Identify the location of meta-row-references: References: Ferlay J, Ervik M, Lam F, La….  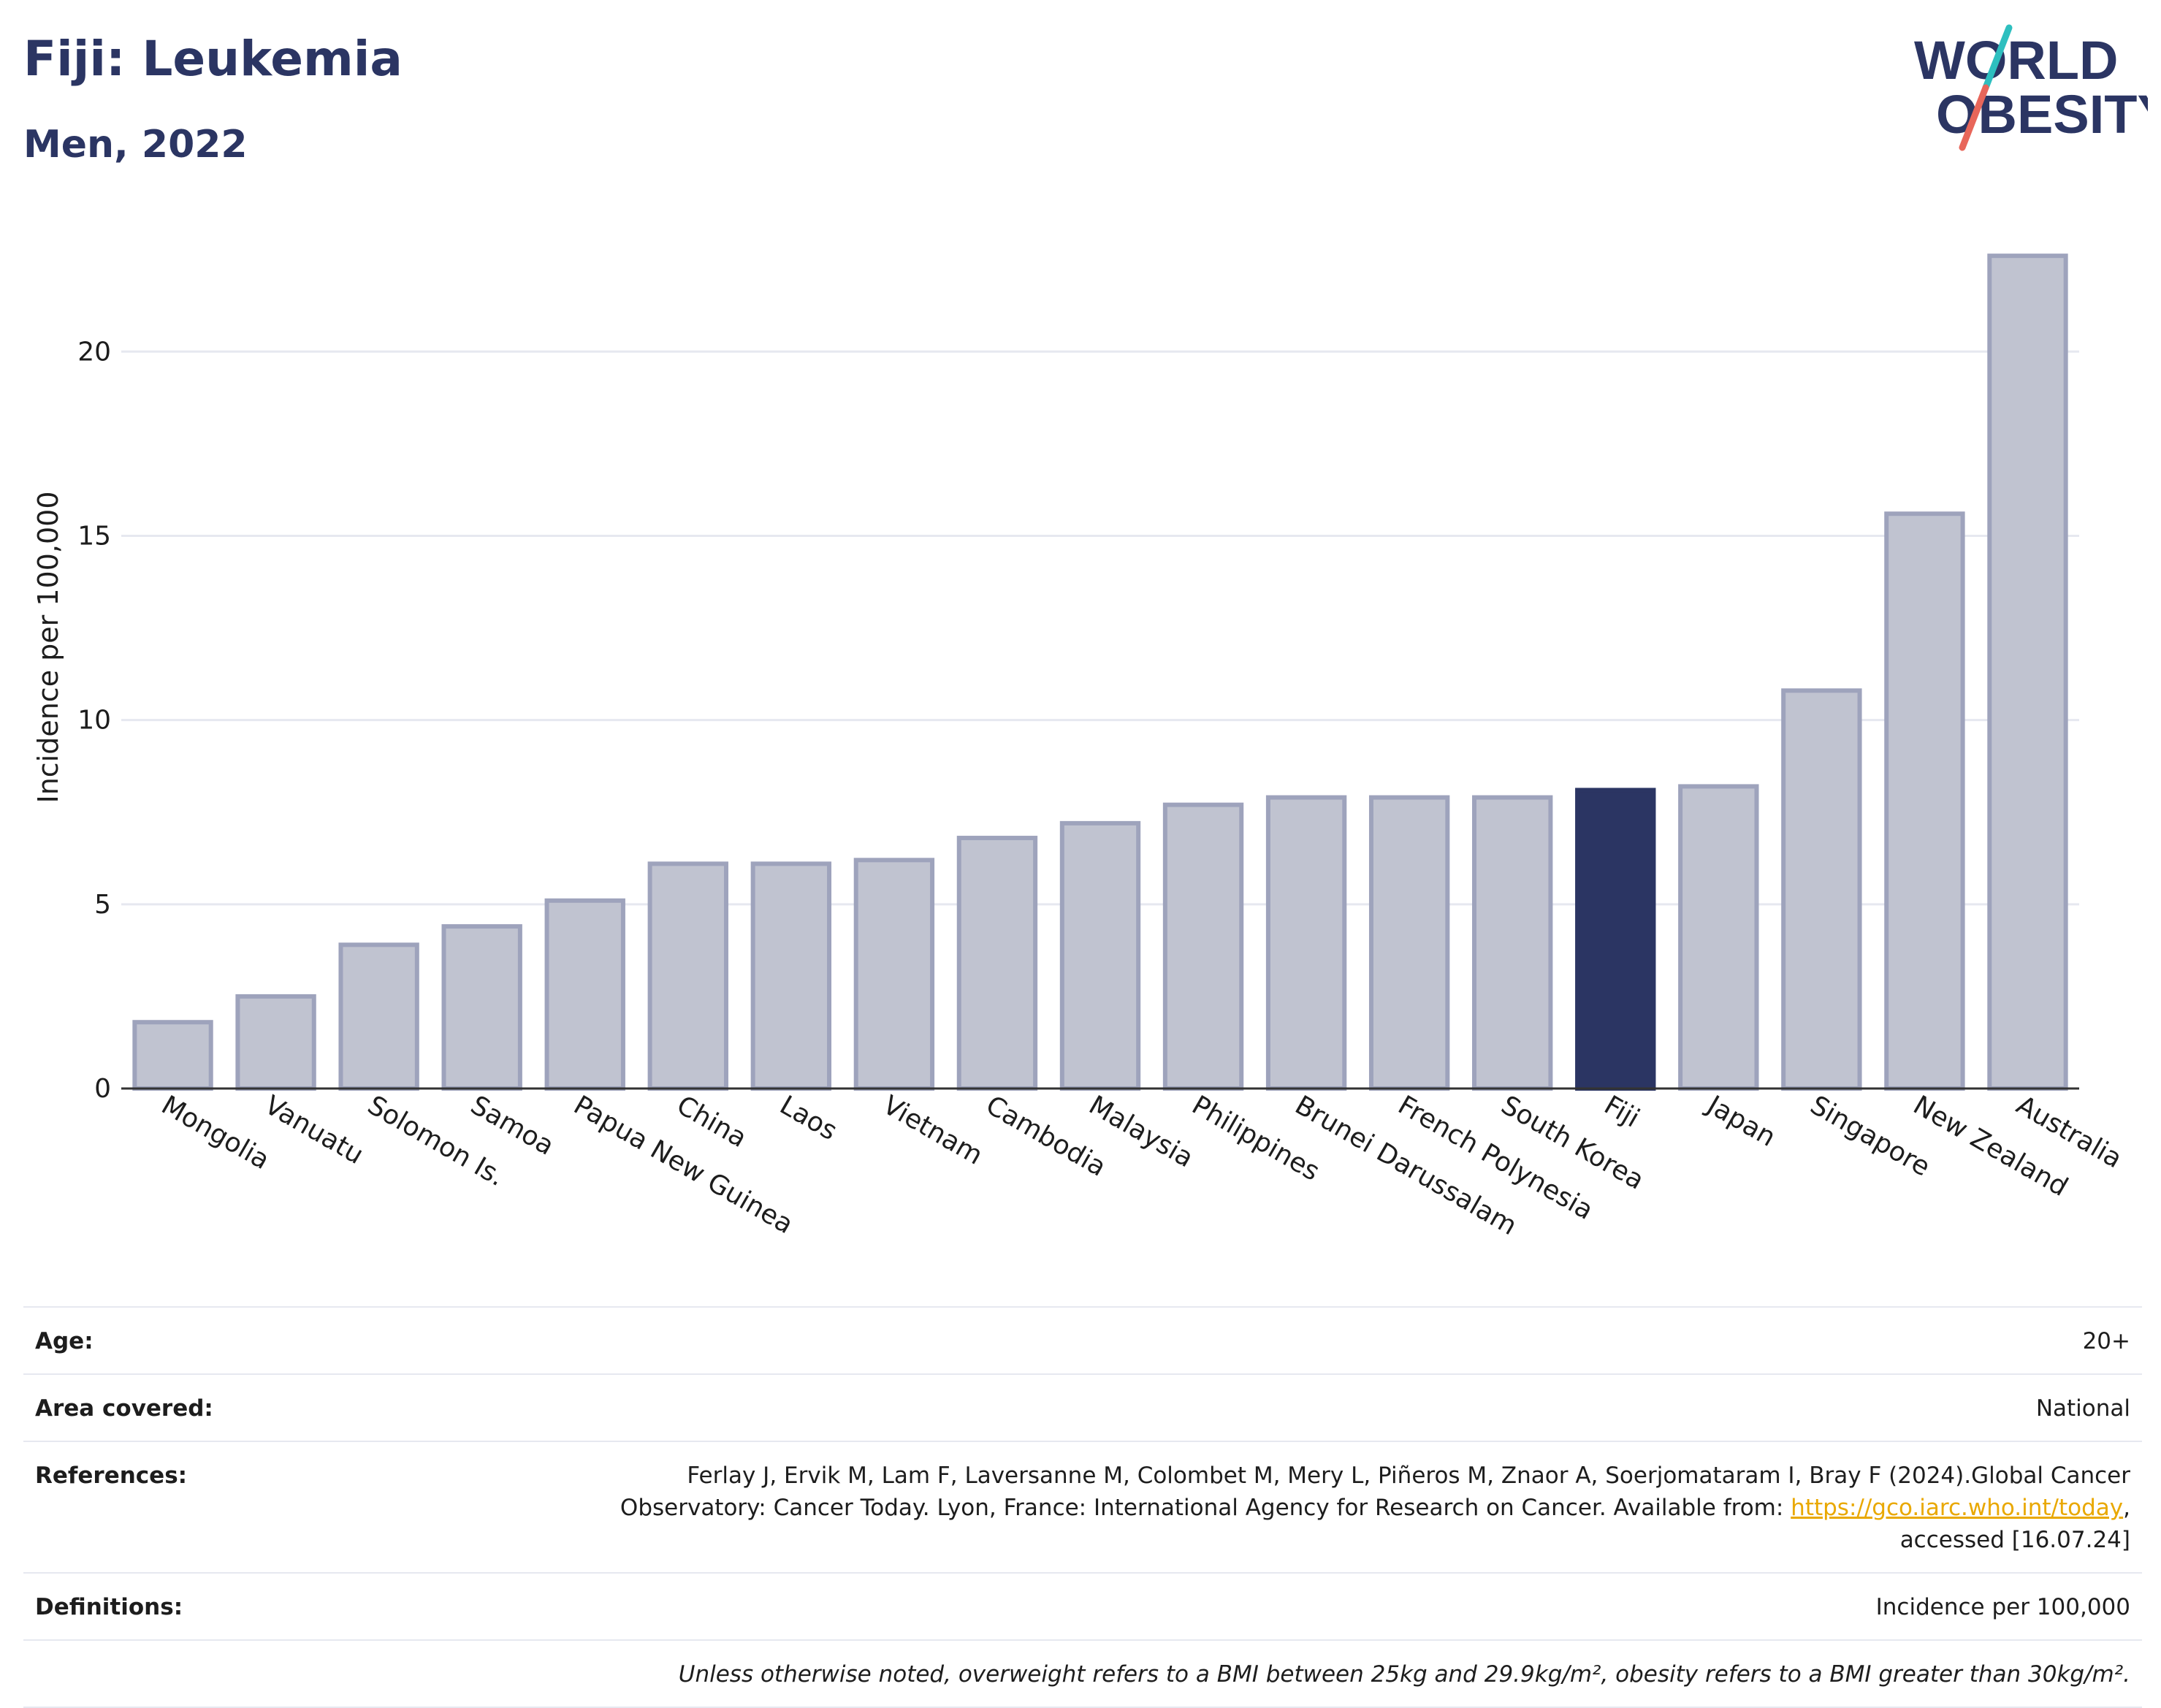
(1082, 1506).